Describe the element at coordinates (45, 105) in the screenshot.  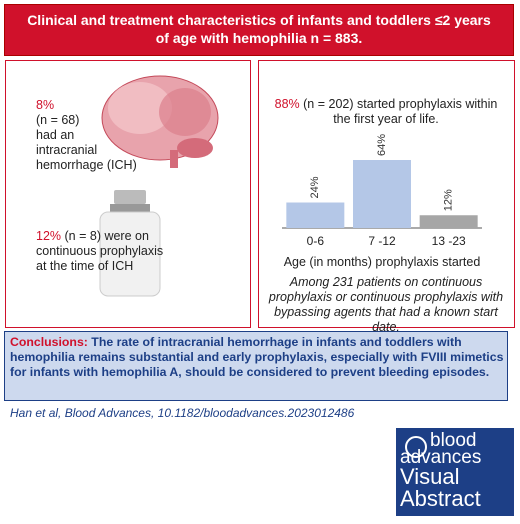
I see `ich-percent: 8%` at that location.